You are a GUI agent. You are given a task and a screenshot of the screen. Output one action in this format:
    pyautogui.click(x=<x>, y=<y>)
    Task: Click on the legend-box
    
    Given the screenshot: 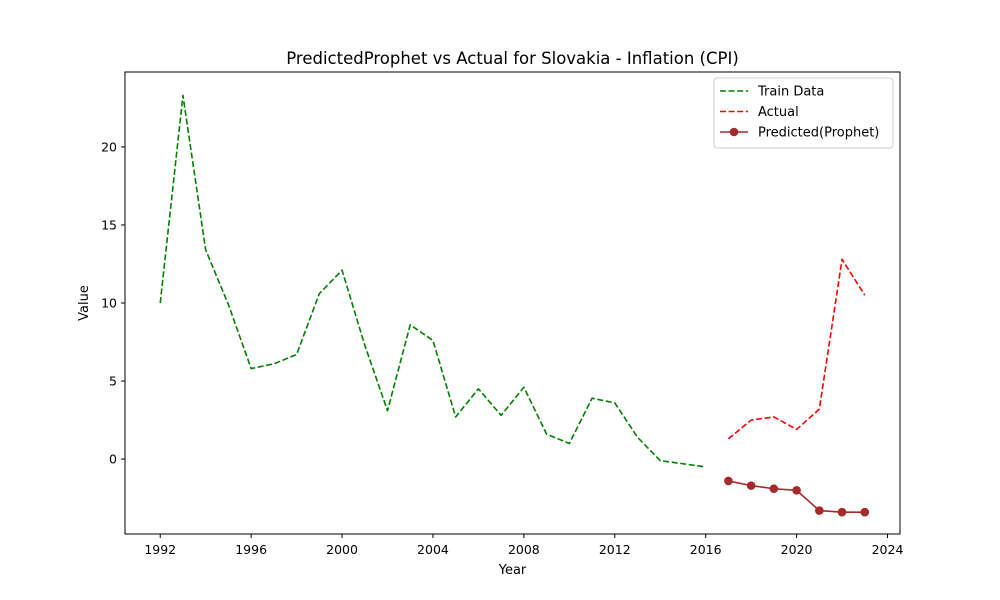 What is the action you would take?
    pyautogui.click(x=803, y=113)
    